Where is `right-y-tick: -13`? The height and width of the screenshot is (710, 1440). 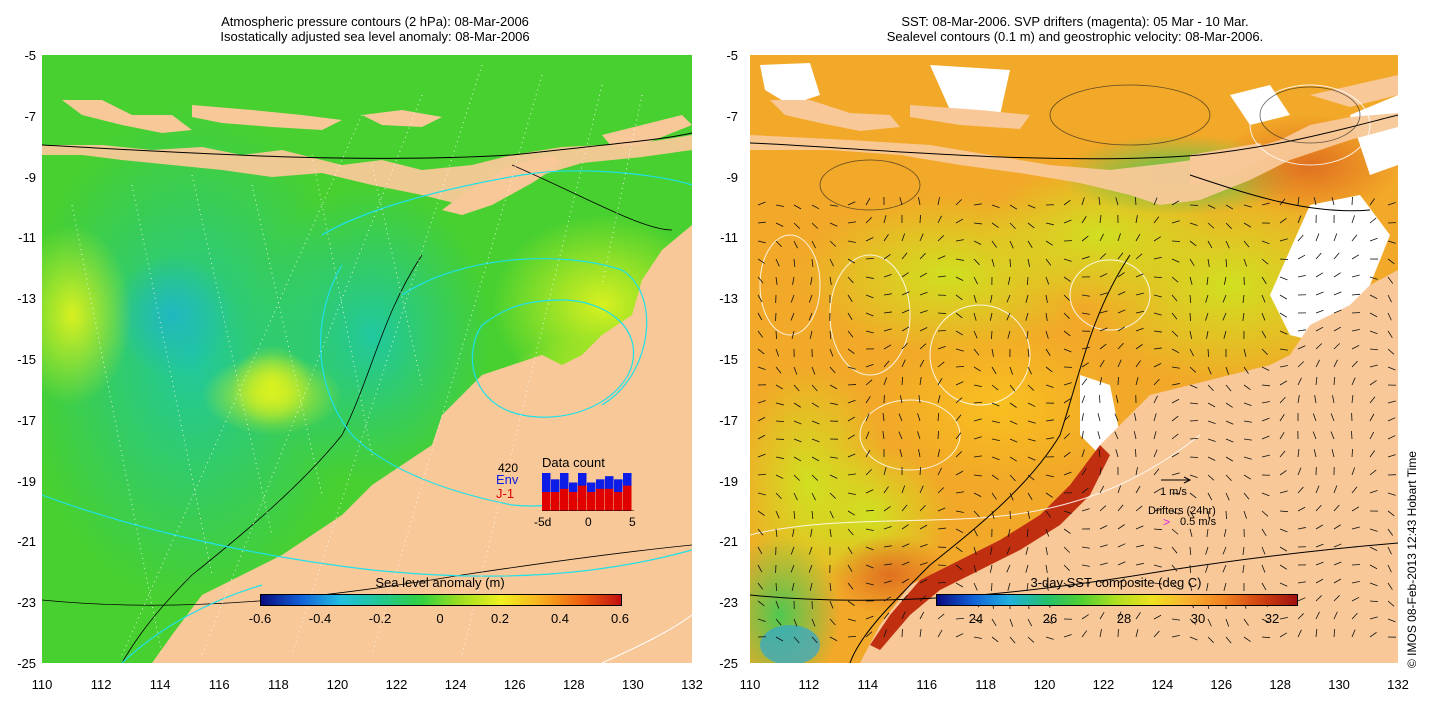
right-y-tick: -13 is located at coordinates (728, 299).